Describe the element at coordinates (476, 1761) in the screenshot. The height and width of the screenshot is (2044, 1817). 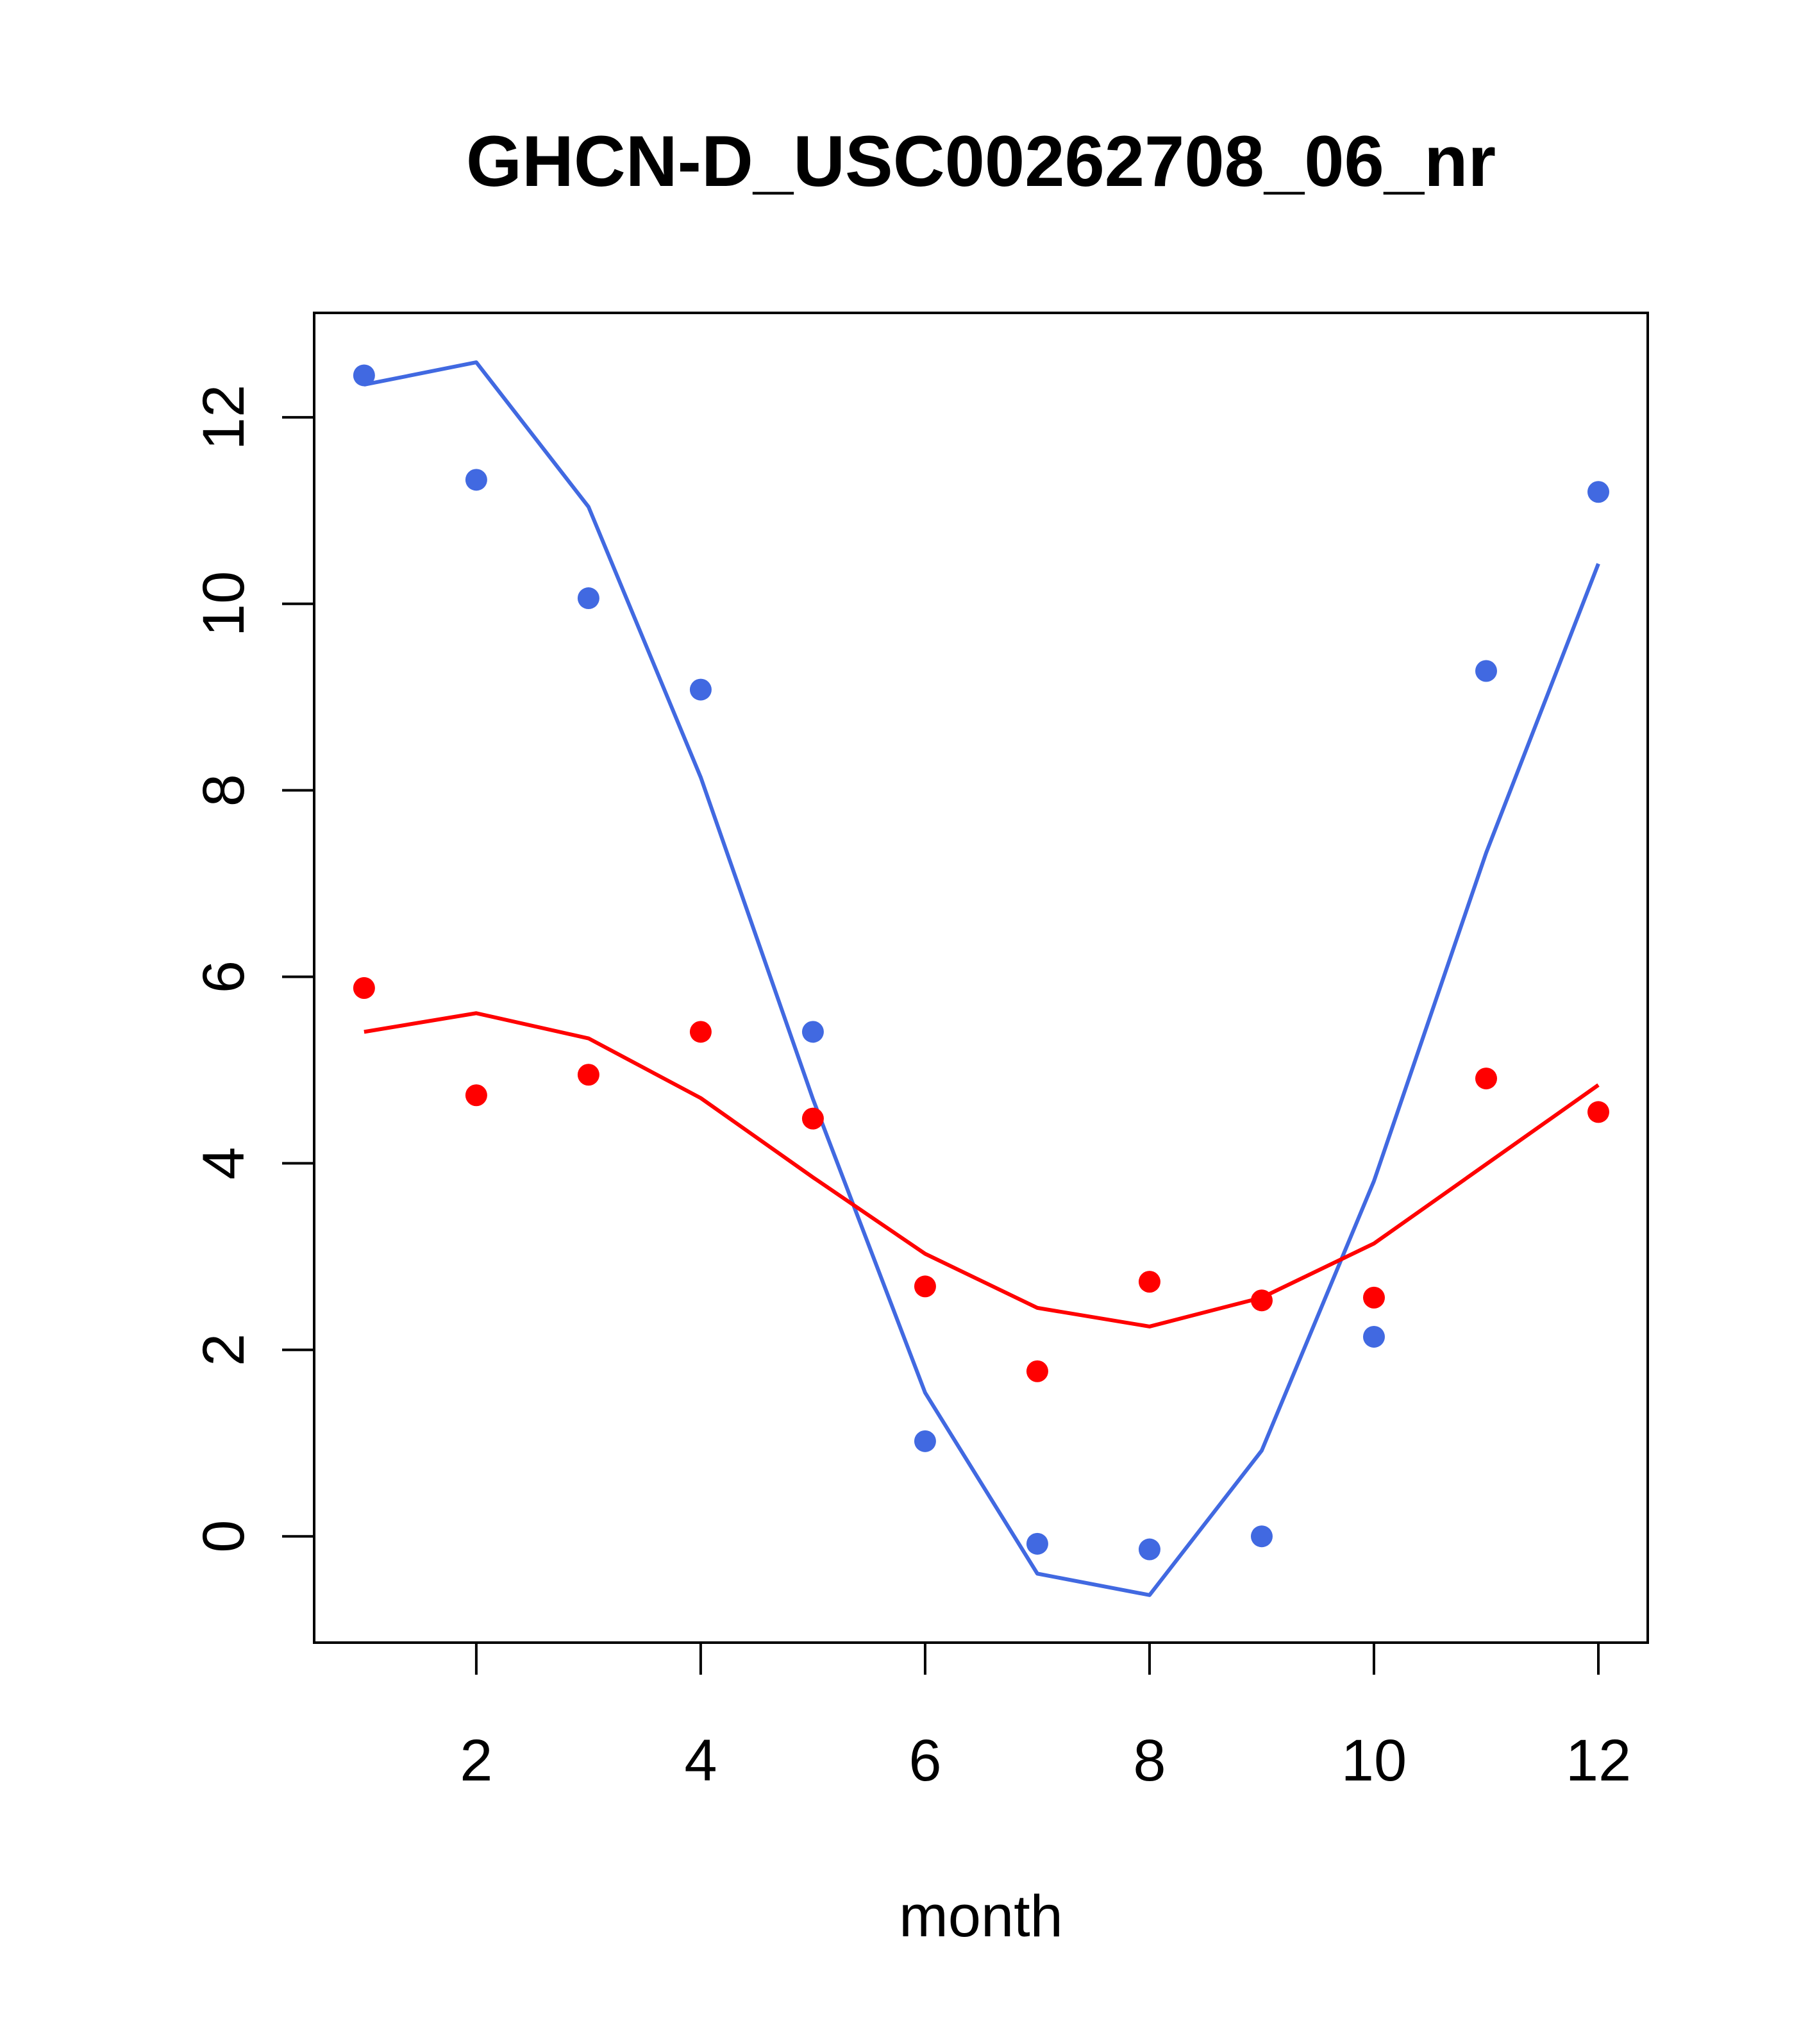
I see `x-tick-label: 2` at that location.